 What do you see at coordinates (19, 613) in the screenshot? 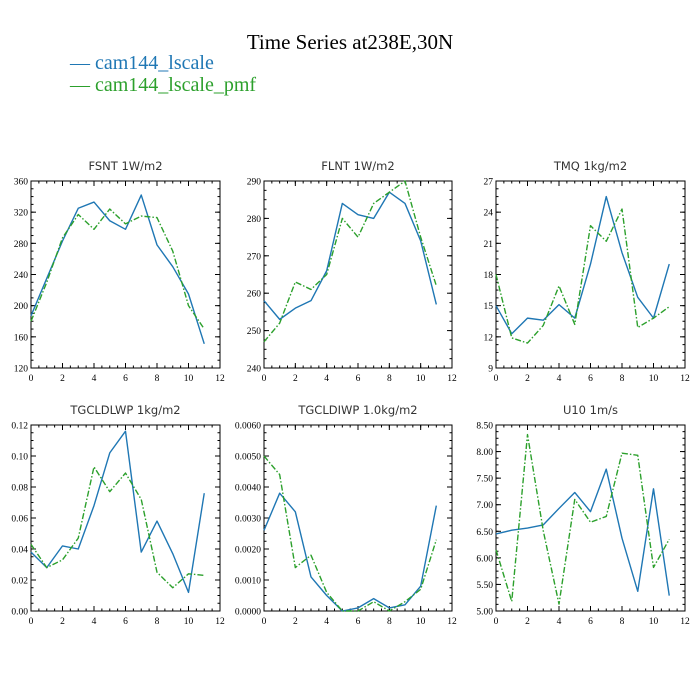
I see `y-tick-label: 0.00` at bounding box center [19, 613].